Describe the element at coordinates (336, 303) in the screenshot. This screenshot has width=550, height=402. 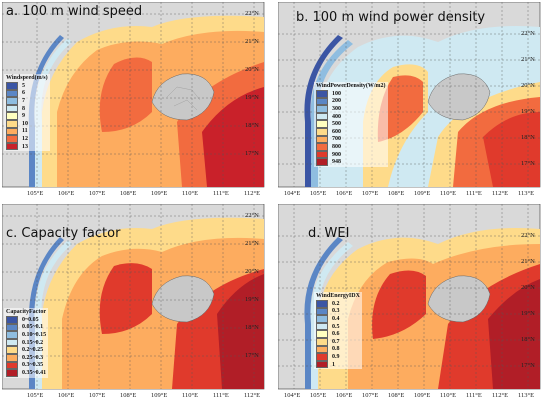
I see `legend-label: 0.2` at that location.